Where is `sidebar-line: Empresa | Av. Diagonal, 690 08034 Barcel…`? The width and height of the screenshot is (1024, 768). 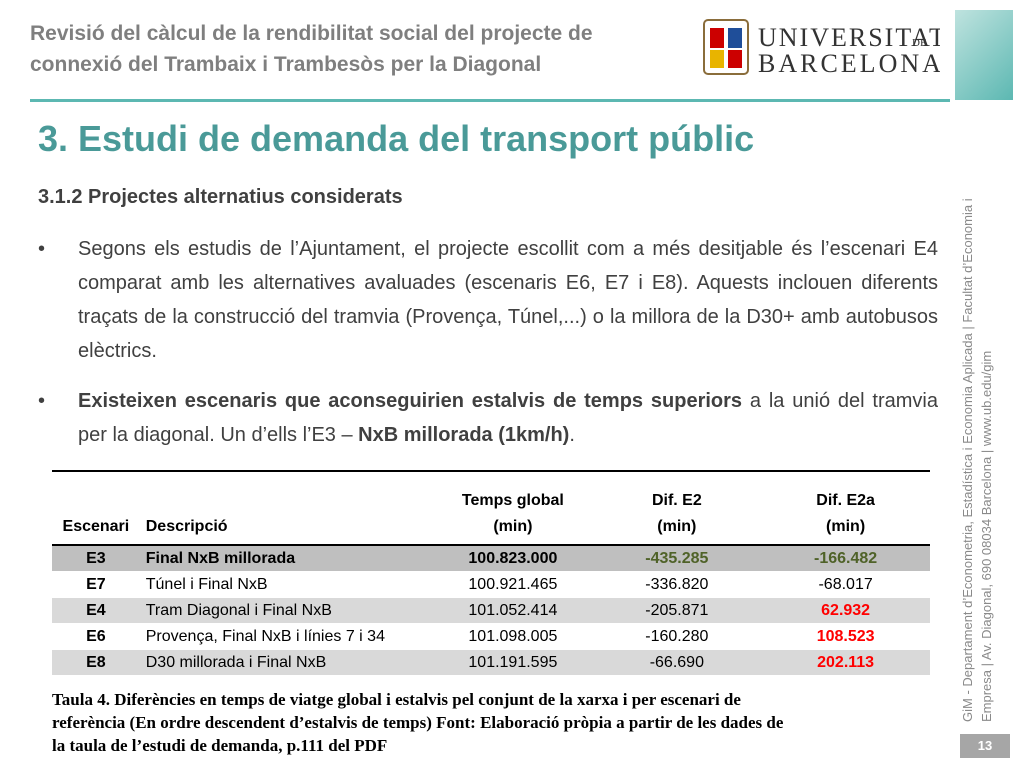 sidebar-line: Empresa | Av. Diagonal, 690 08034 Barcel… is located at coordinates (986, 536).